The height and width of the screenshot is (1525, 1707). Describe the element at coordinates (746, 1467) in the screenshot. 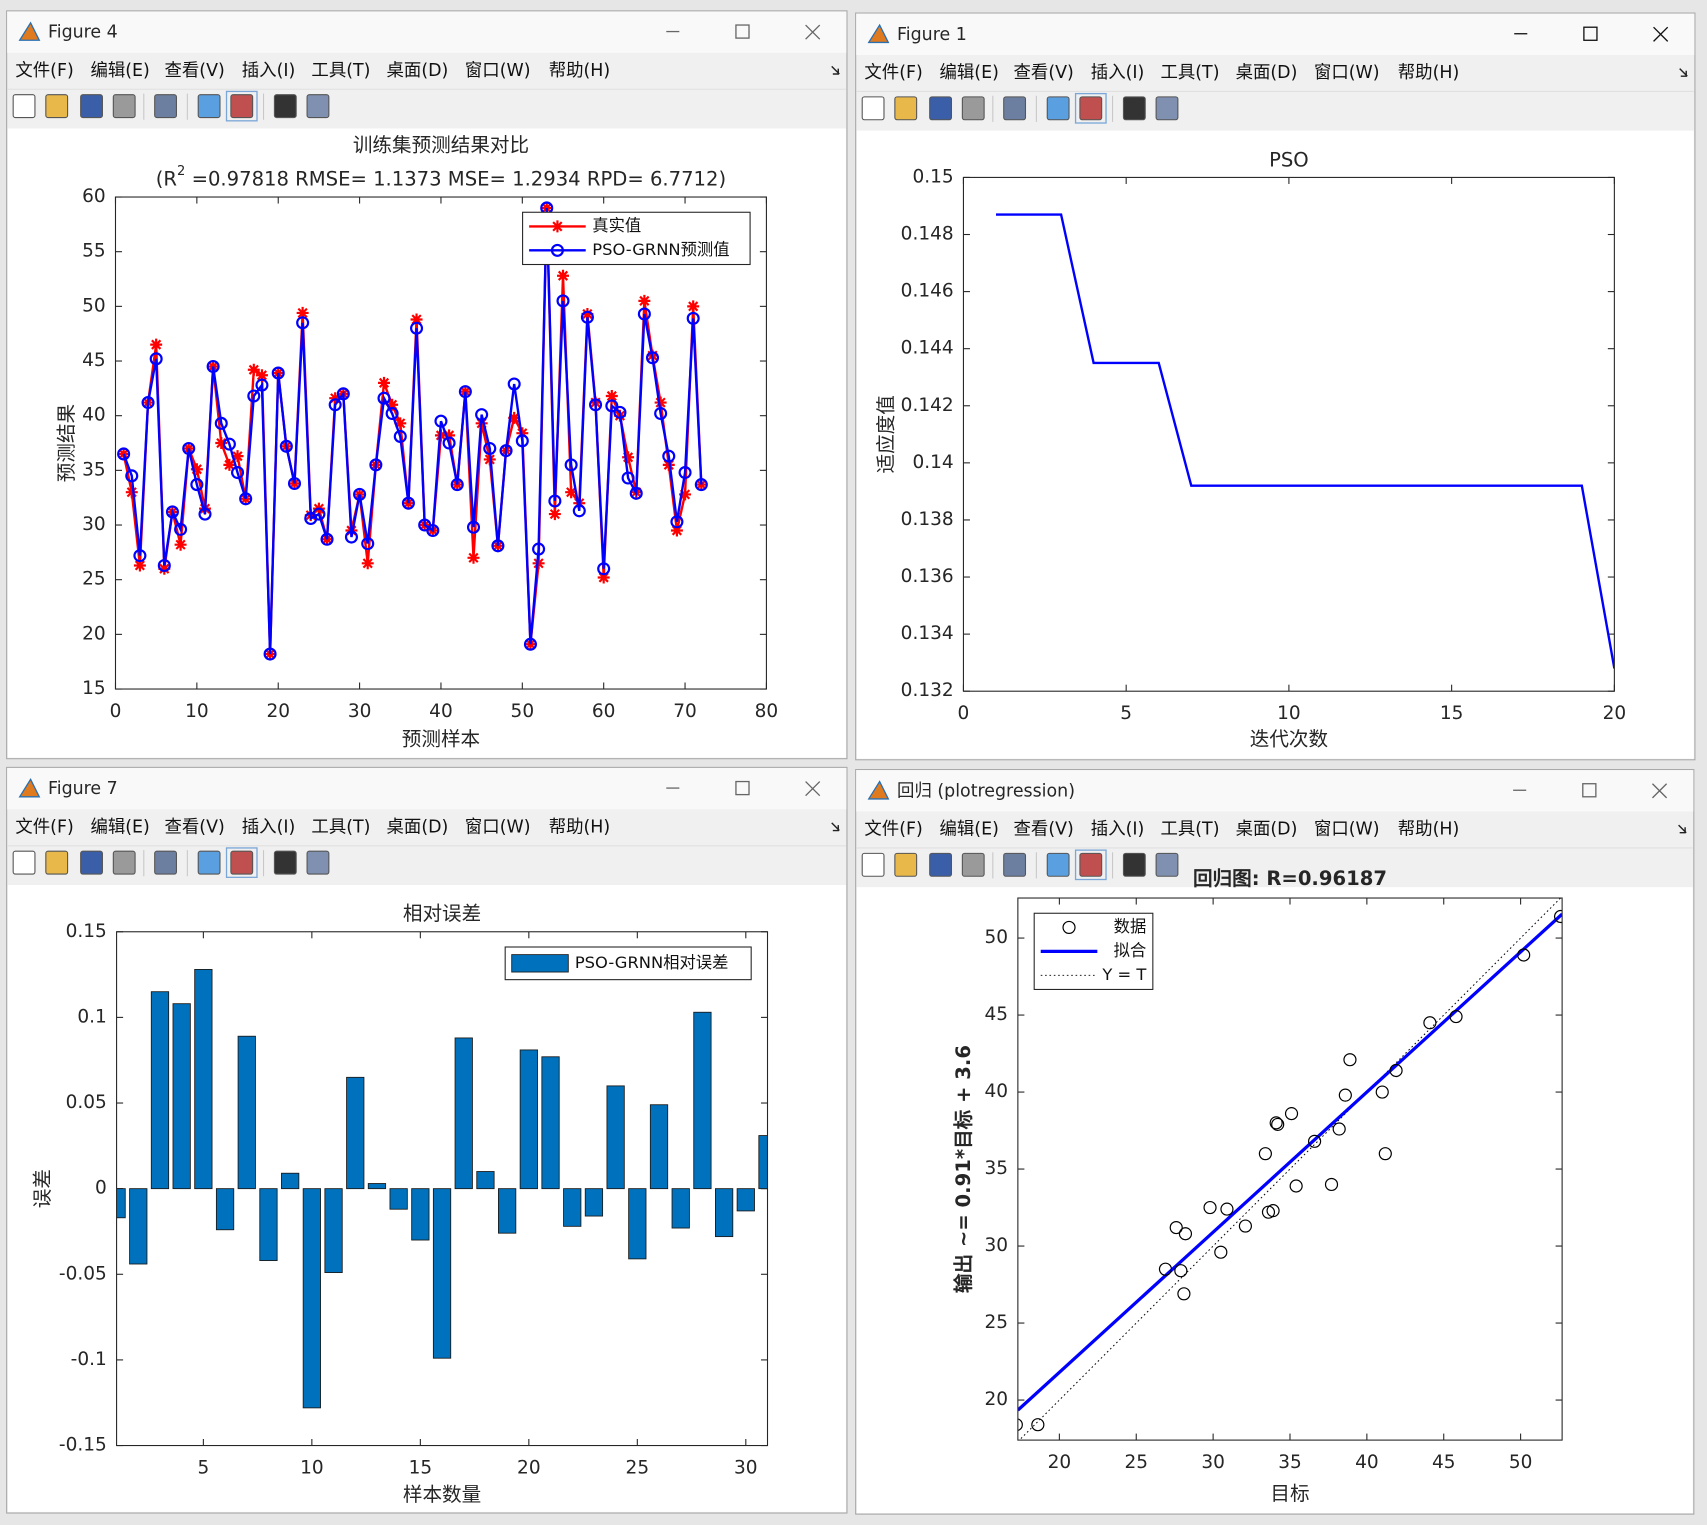

I see `x-tick-label: 30` at that location.